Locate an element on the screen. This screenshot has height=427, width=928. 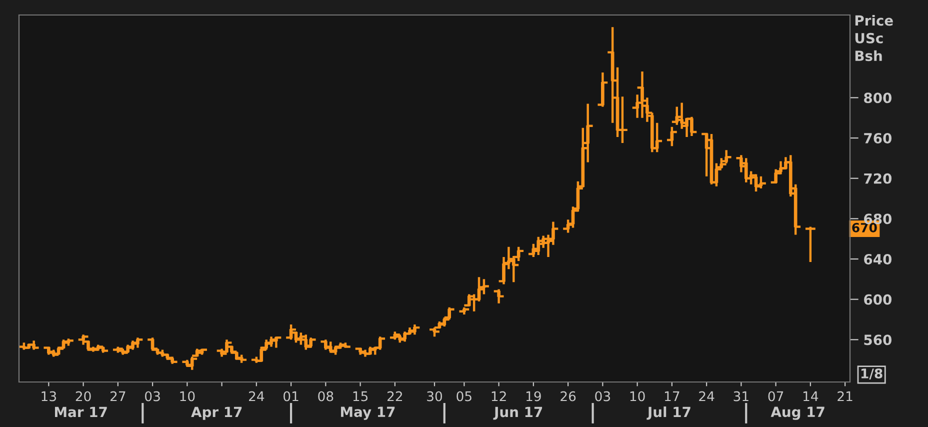
x-tick-label: 30 is located at coordinates (434, 396).